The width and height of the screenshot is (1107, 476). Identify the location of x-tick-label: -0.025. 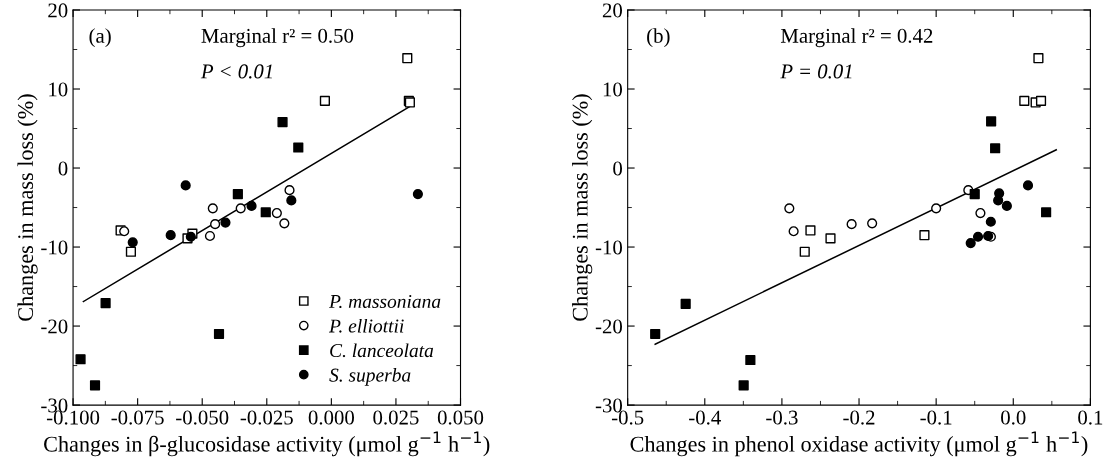
(266, 417).